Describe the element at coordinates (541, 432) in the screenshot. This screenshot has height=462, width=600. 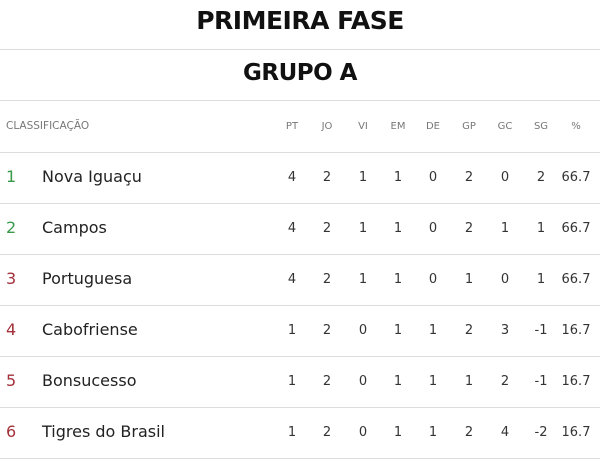
I see `stat-sg: -2` at that location.